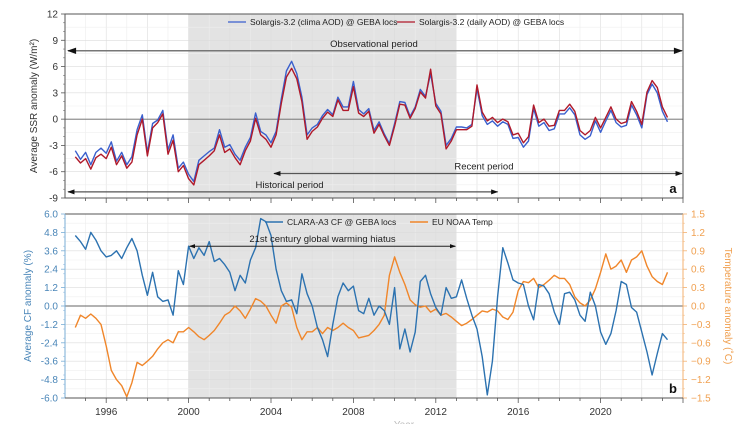  Describe the element at coordinates (374, 44) in the screenshot. I see `observational-period-label: Observational period` at that location.